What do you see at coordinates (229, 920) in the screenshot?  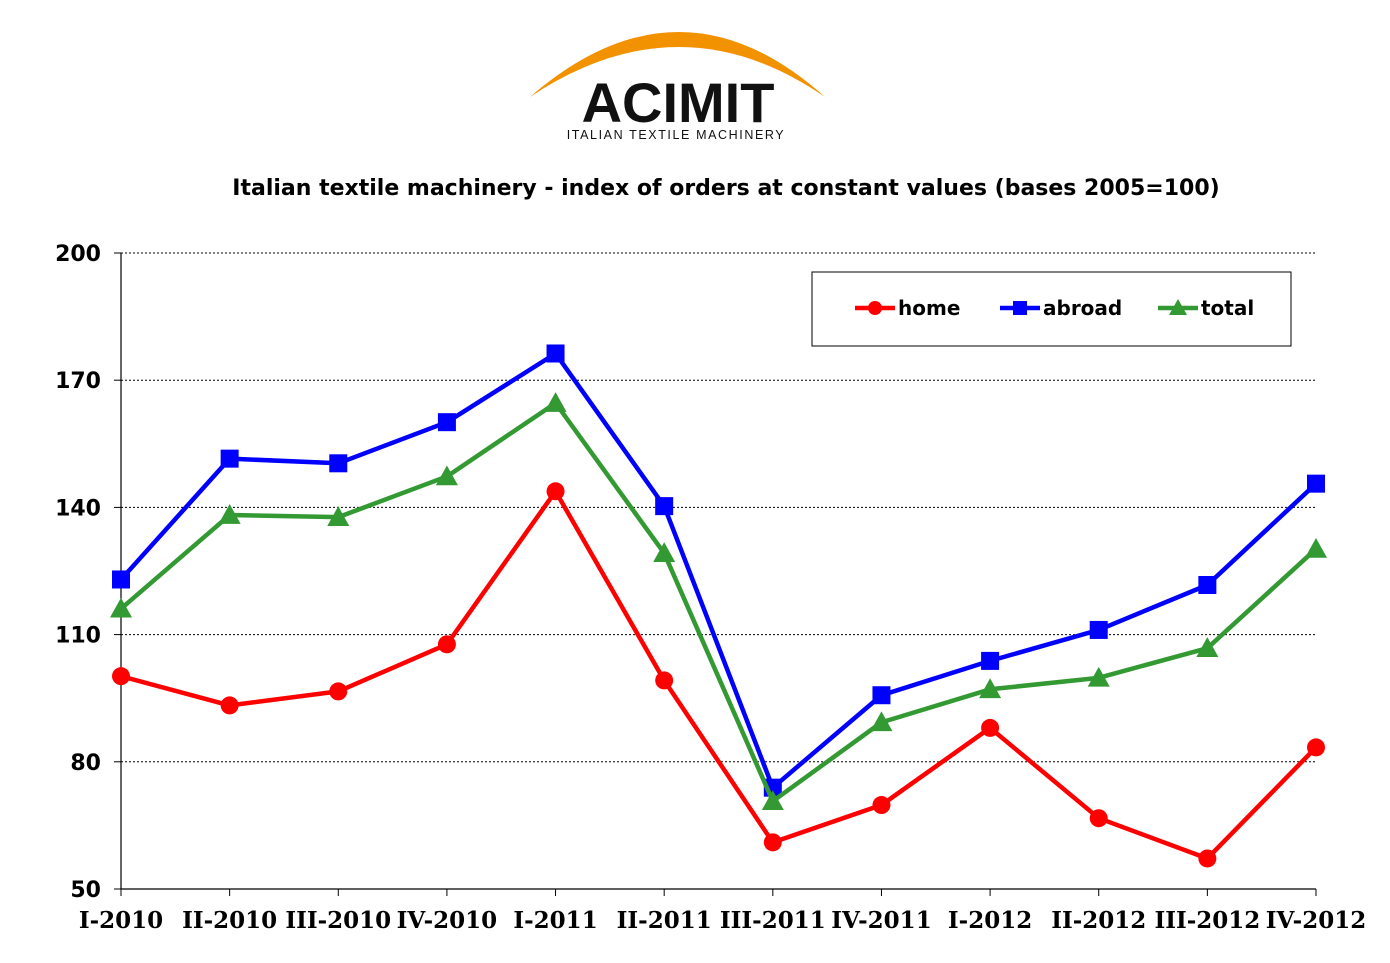 I see `x-tick-label: II-2010` at bounding box center [229, 920].